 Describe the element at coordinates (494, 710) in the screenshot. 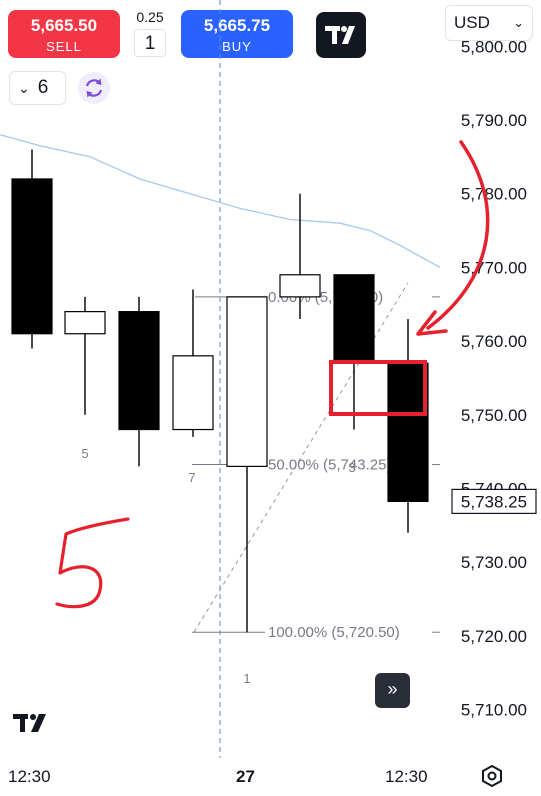

I see `price-axis-tick: 5,710.00` at that location.